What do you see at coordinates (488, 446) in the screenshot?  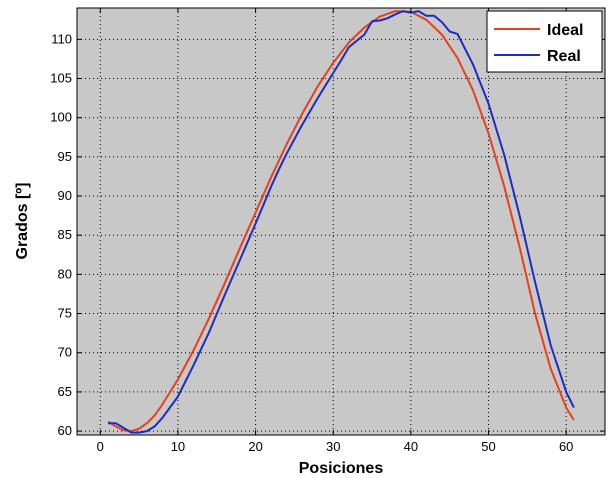 I see `x-tick-label: 50` at bounding box center [488, 446].